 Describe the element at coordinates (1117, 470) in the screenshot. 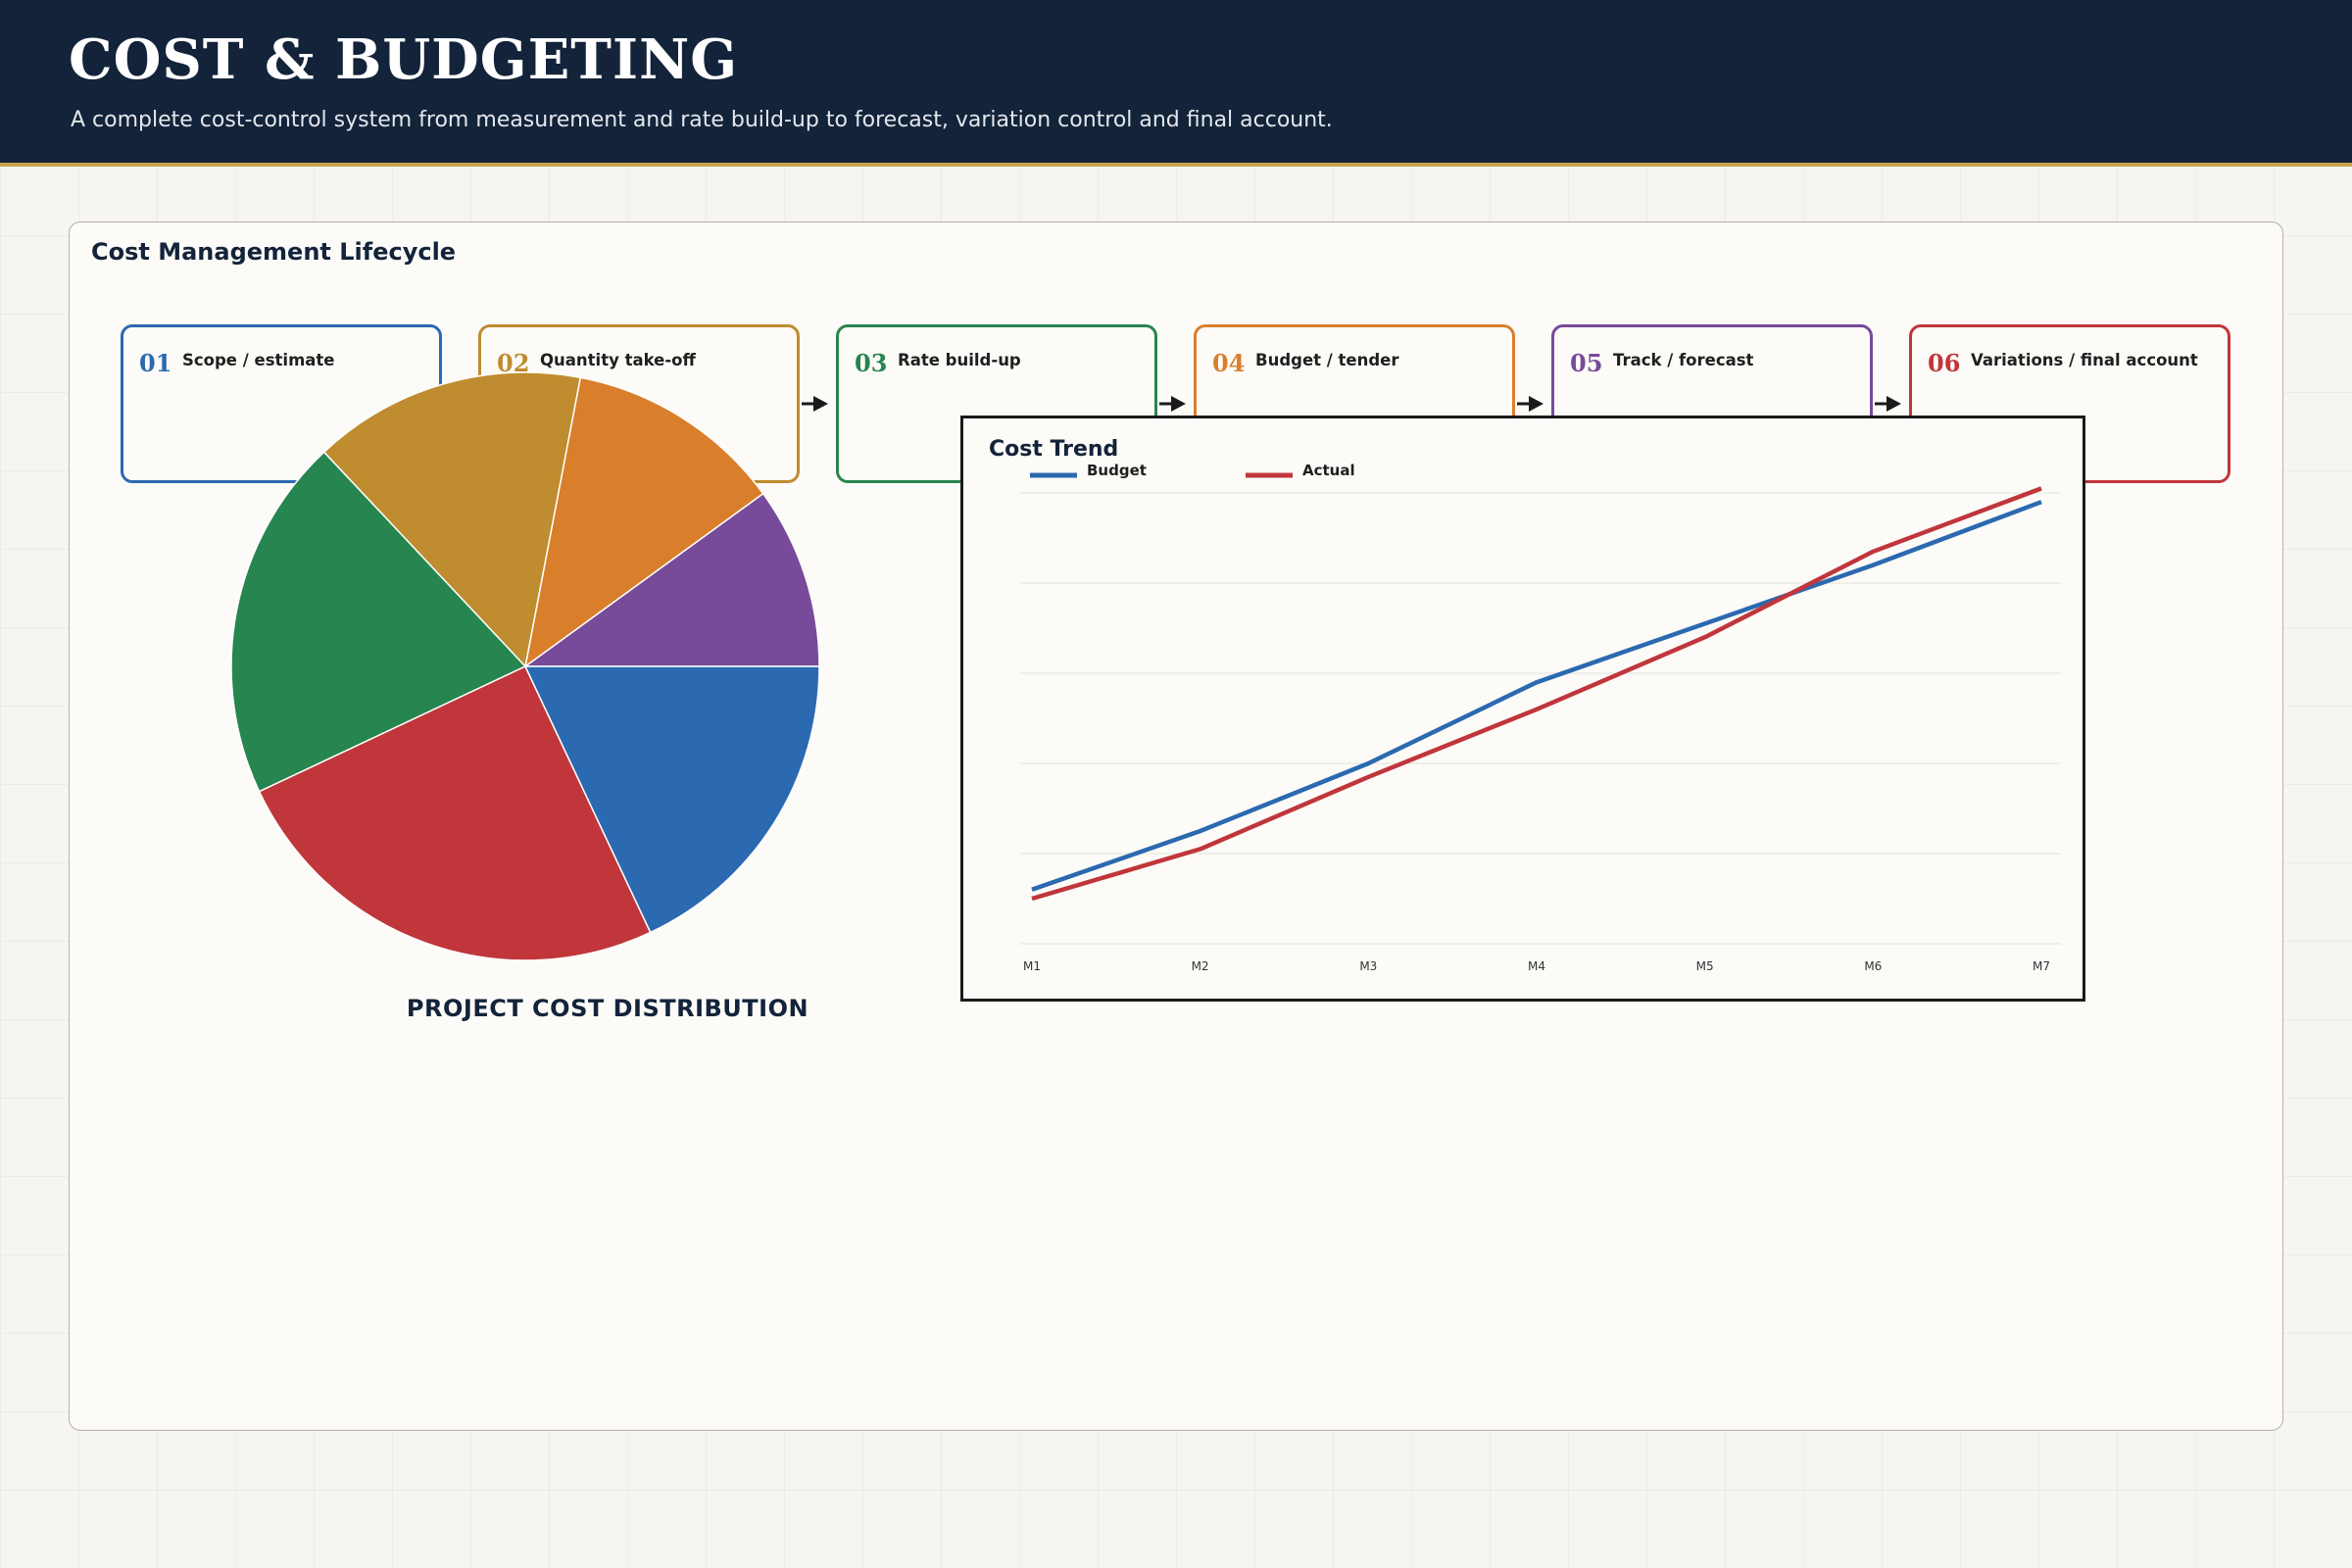

I see `legend-label: Budget` at that location.